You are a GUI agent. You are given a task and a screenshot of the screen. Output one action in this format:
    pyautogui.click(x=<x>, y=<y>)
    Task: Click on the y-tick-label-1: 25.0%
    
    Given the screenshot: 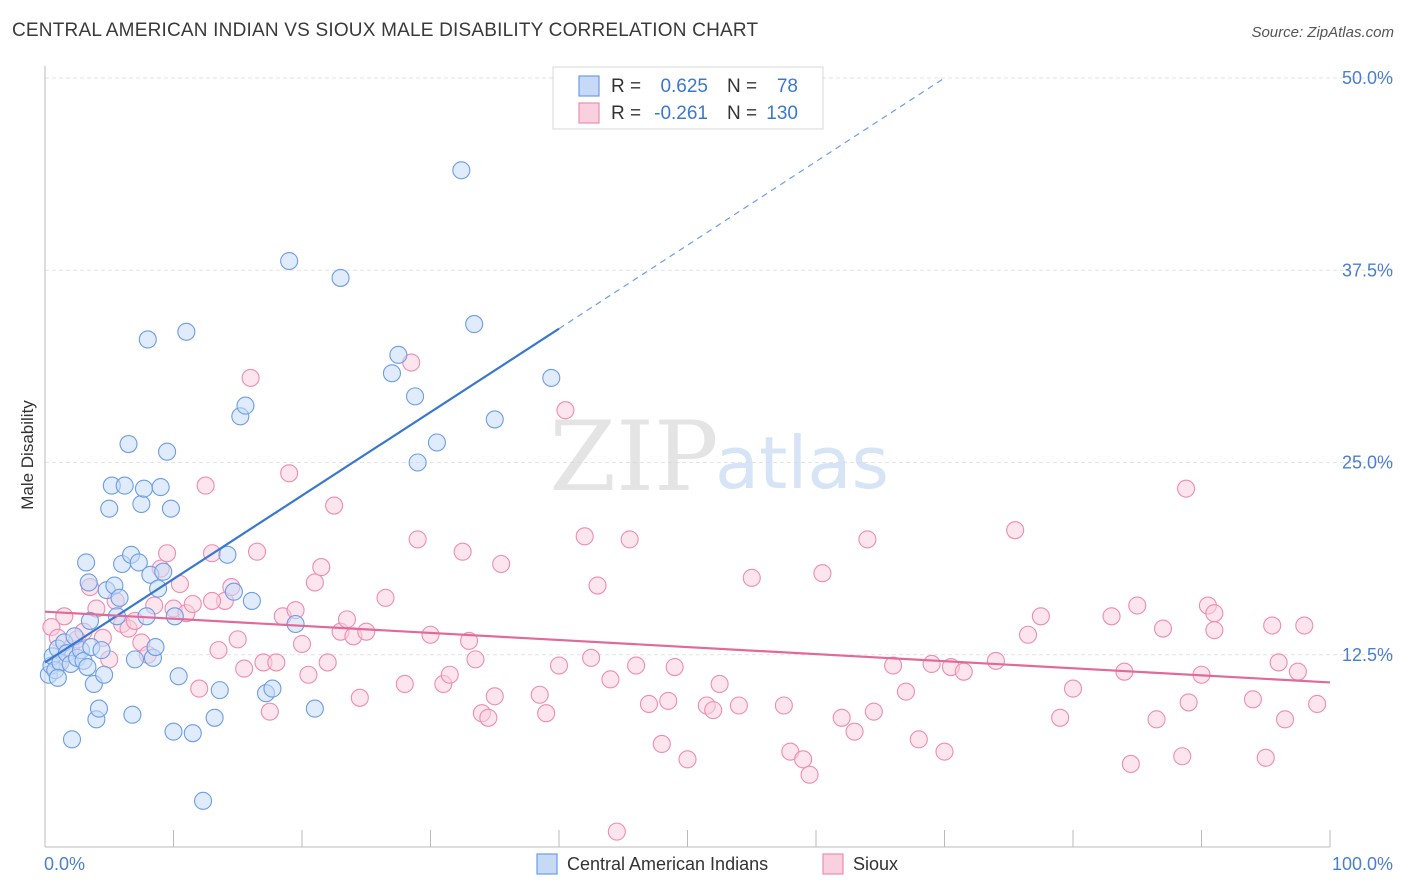 What is the action you would take?
    pyautogui.click(x=1367, y=463)
    